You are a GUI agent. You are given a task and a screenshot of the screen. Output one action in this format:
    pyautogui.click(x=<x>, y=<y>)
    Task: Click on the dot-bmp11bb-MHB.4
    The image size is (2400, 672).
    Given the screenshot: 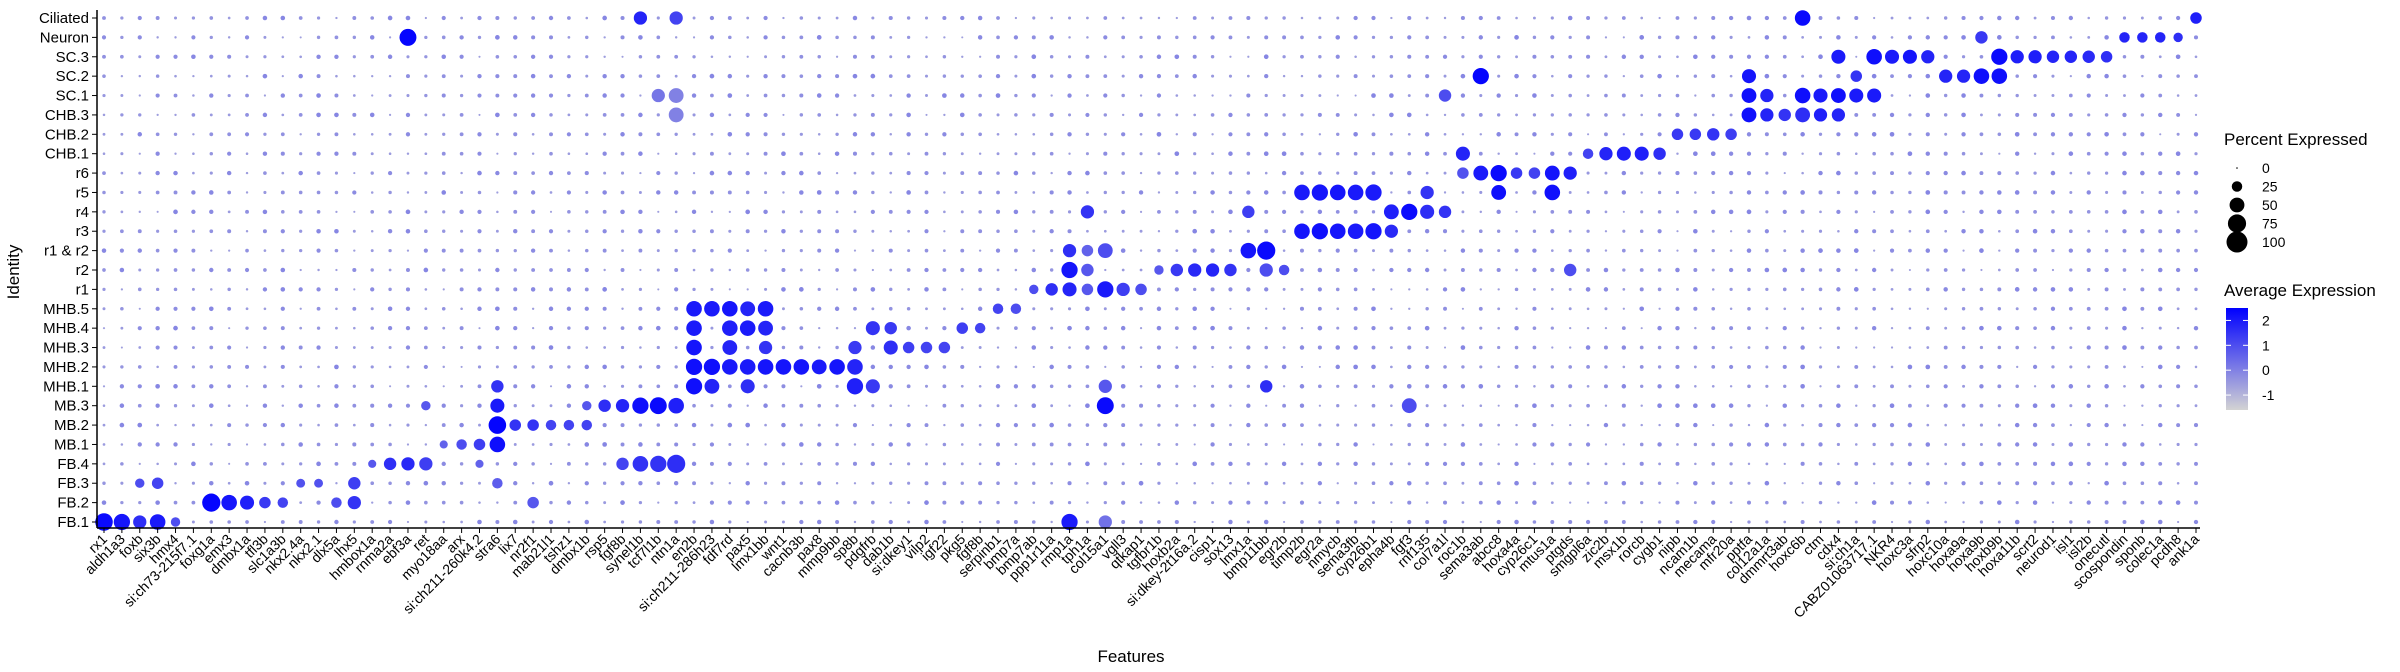 What is the action you would take?
    pyautogui.click(x=1266, y=328)
    